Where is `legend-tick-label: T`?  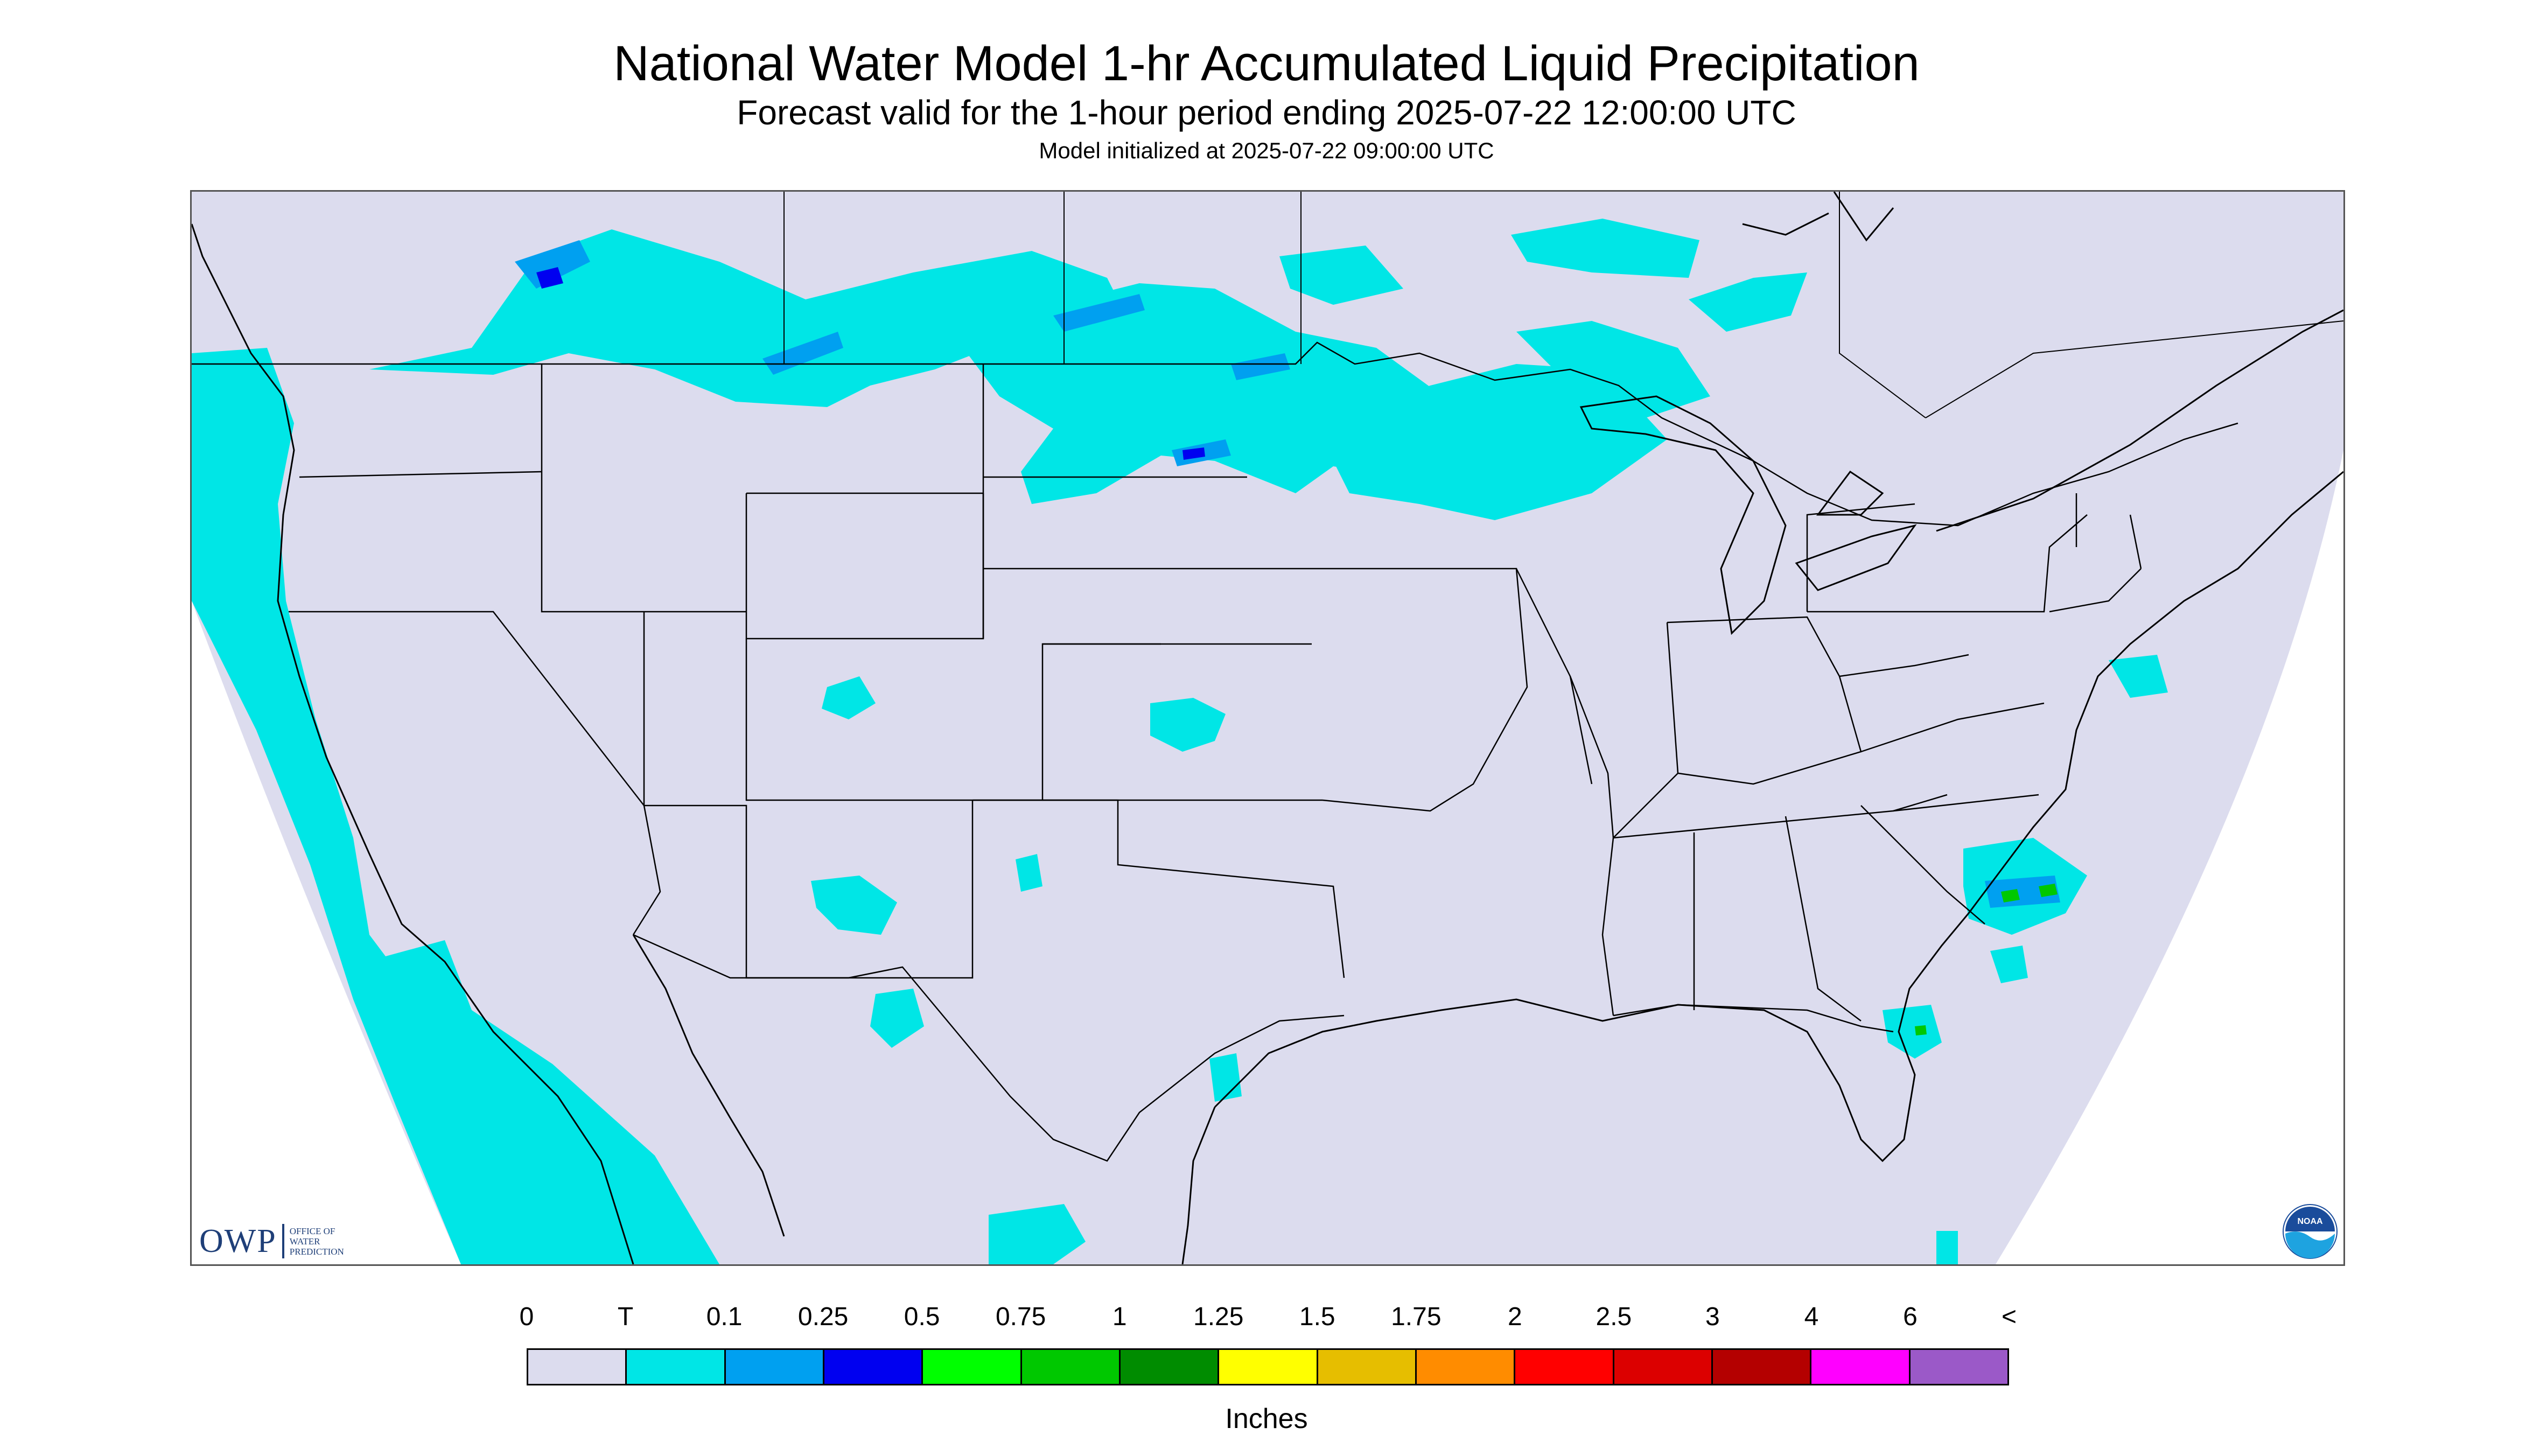 legend-tick-label: T is located at coordinates (626, 1317).